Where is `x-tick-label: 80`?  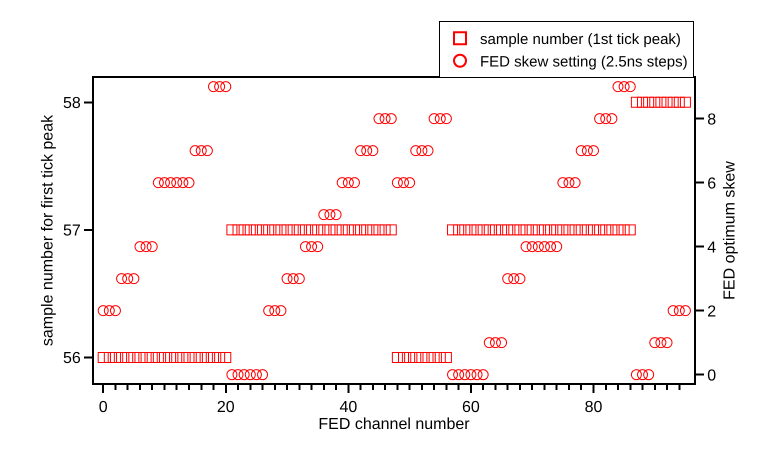 x-tick-label: 80 is located at coordinates (593, 407).